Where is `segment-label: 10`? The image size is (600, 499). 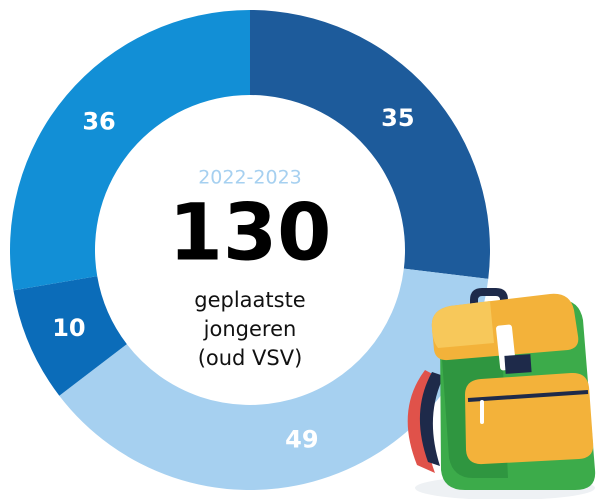 segment-label: 10 is located at coordinates (68, 328).